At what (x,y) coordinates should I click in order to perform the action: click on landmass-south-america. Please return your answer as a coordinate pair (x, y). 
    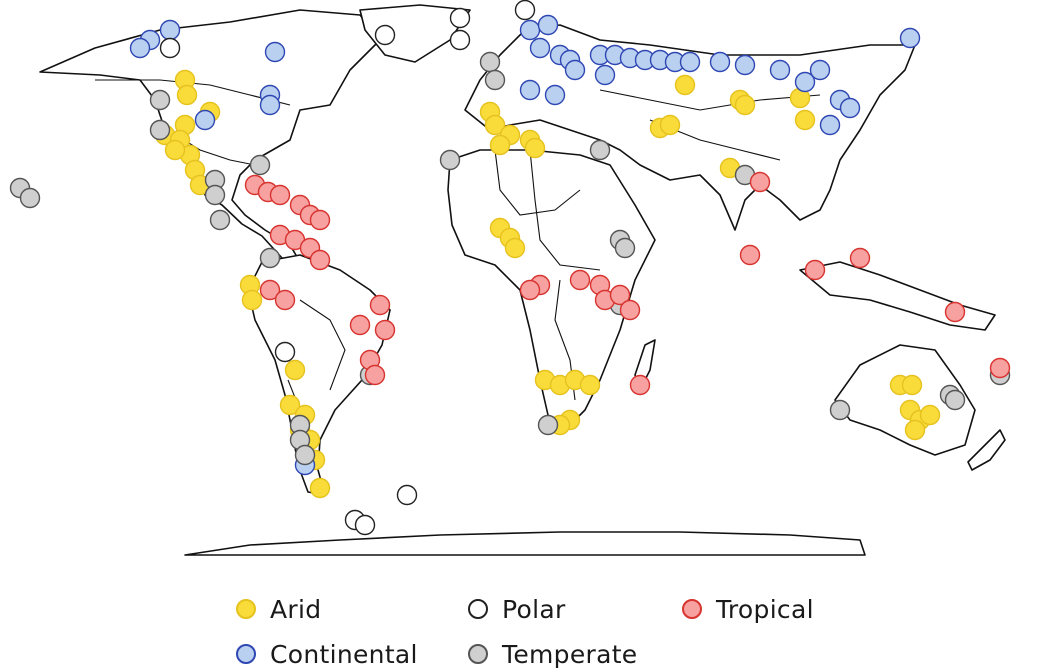
    Looking at the image, I should click on (319, 375).